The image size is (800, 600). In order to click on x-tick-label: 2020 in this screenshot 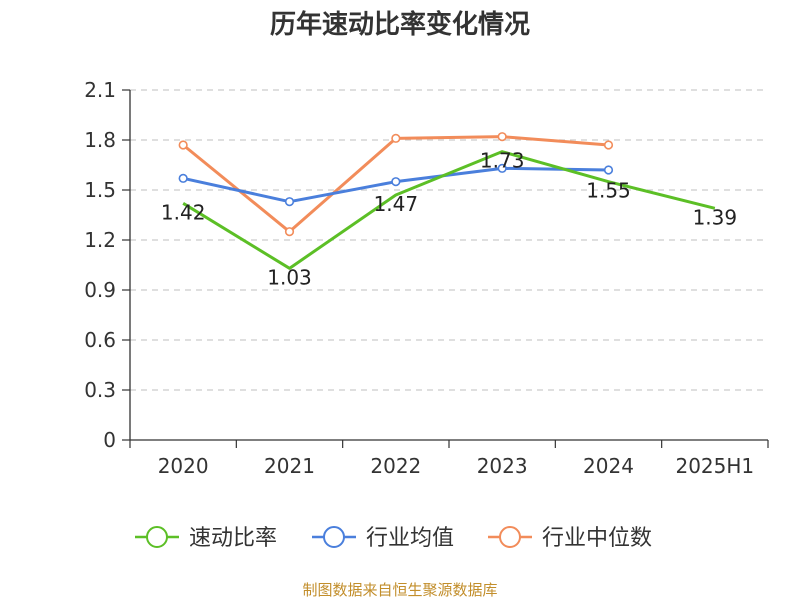, I will do `click(183, 466)`.